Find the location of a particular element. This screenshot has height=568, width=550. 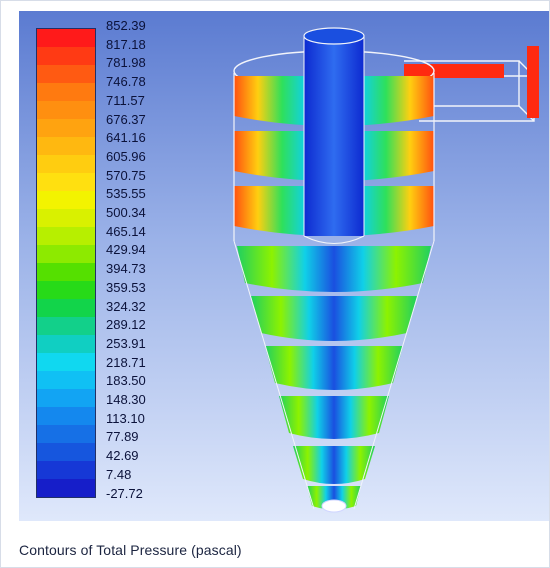

legend-tick-label: 113.10 is located at coordinates (125, 418).